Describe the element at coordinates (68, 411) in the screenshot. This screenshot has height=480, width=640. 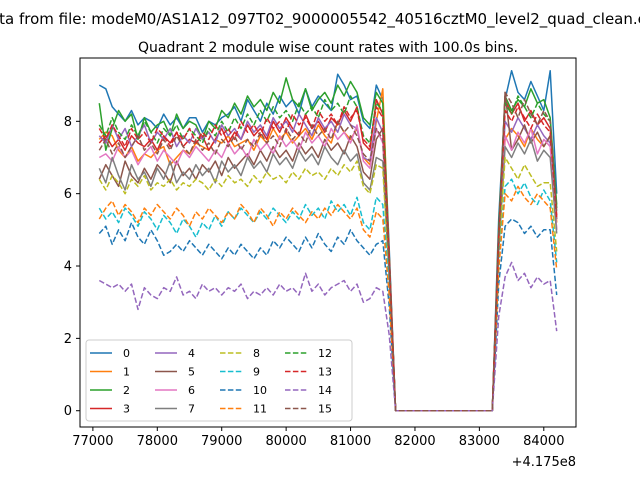
I see `y-tick-label: 0` at that location.